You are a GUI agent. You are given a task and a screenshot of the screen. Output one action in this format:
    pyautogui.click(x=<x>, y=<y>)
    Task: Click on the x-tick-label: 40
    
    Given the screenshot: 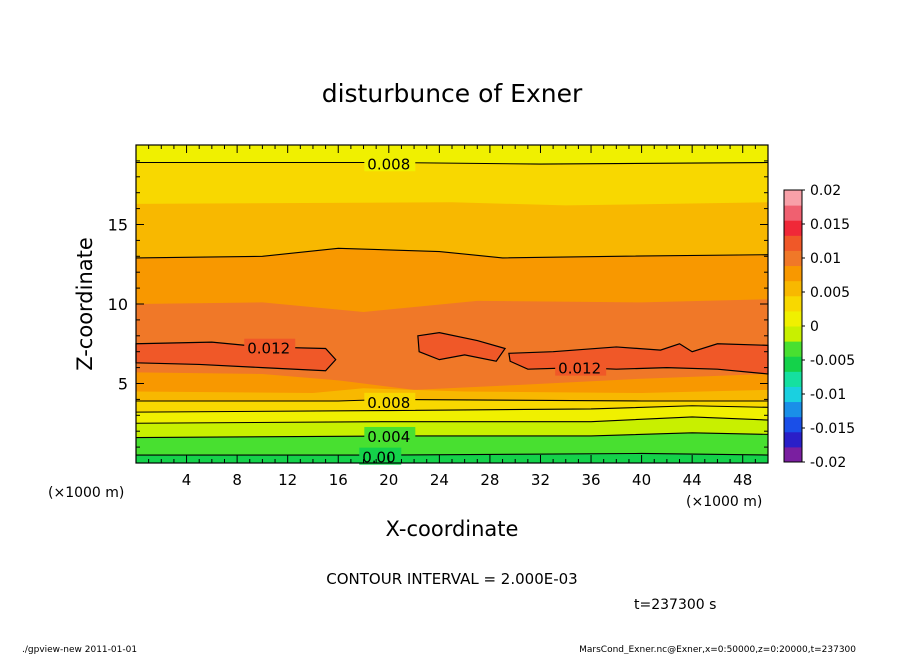 What is the action you would take?
    pyautogui.click(x=641, y=480)
    